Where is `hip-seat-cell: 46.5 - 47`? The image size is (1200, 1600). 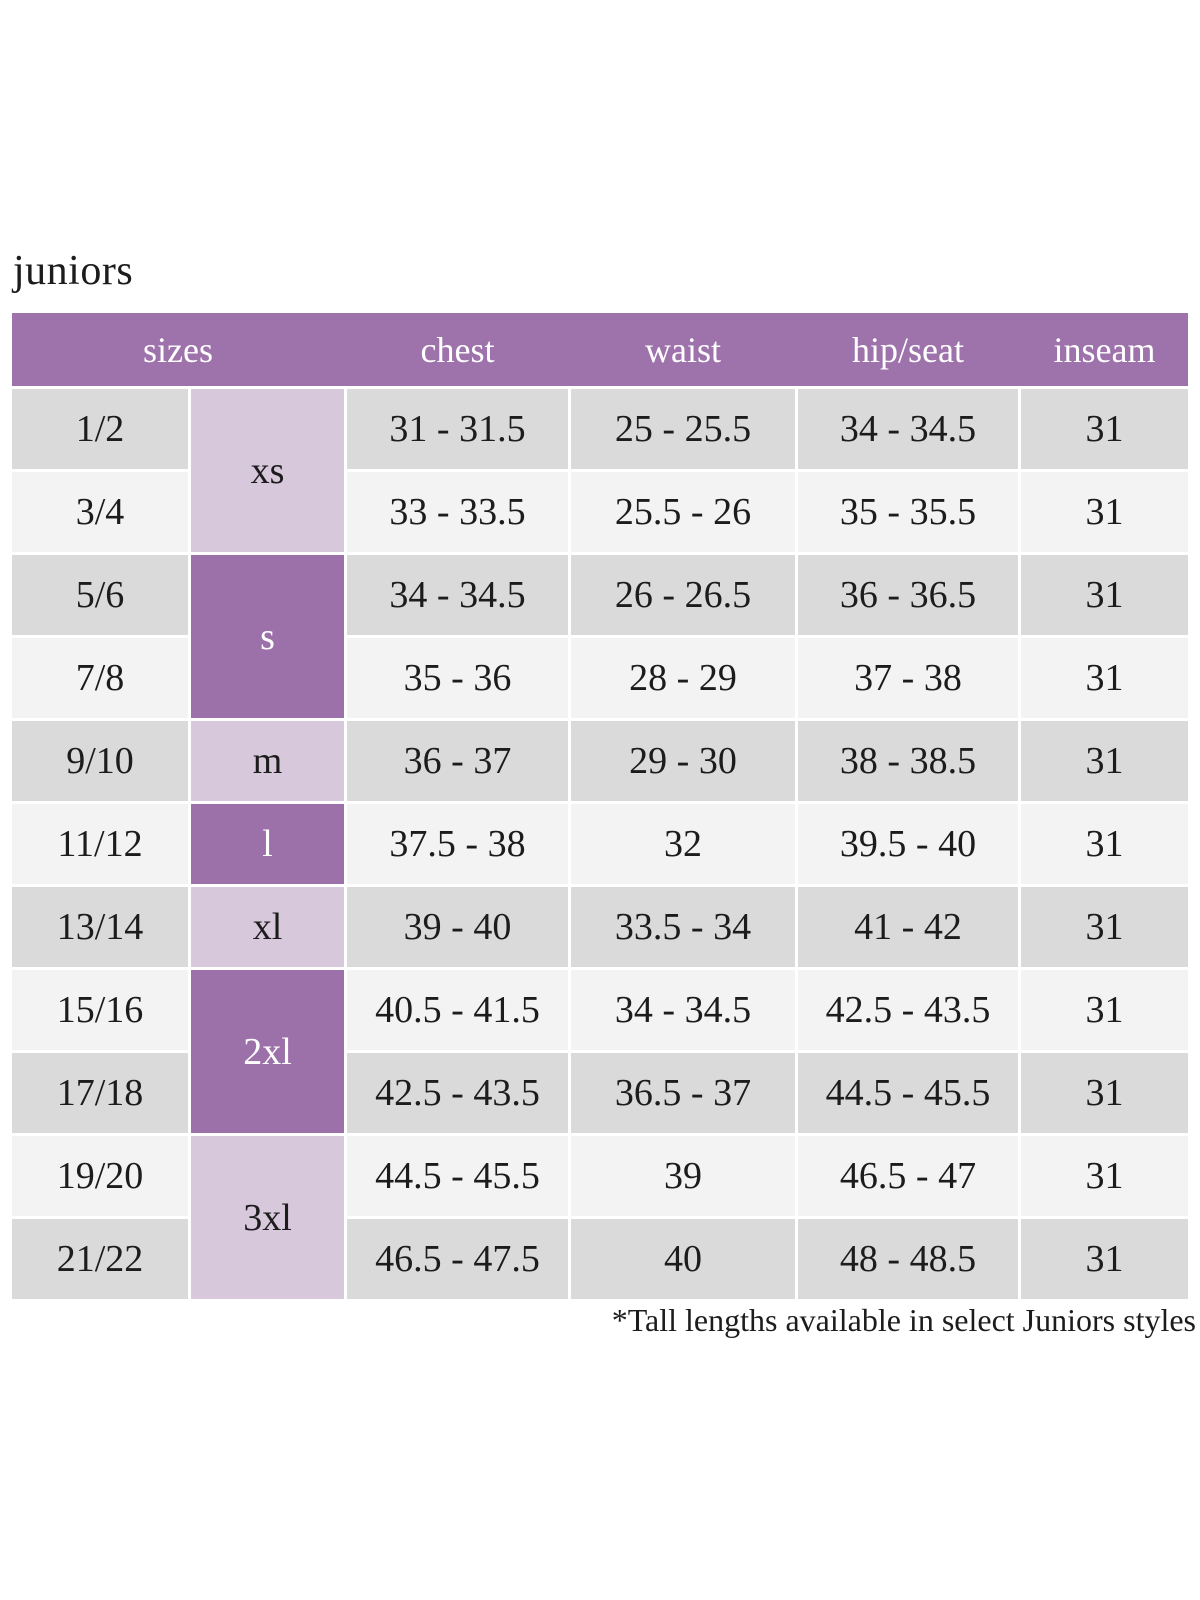
hip-seat-cell: 46.5 - 47 is located at coordinates (908, 1176).